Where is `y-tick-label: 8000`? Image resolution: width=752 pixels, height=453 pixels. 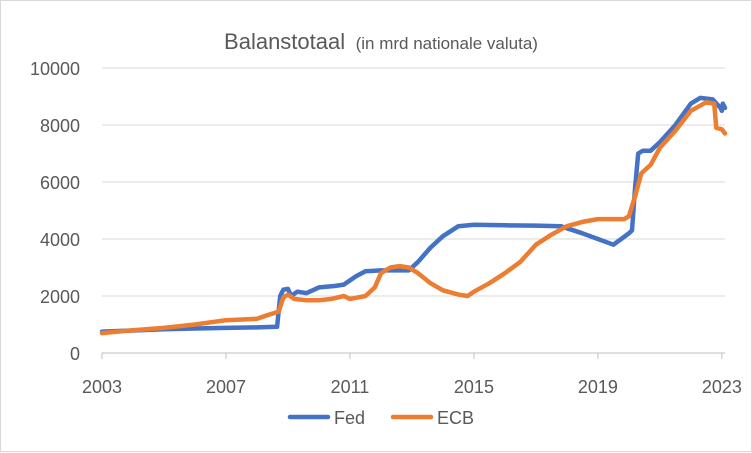 y-tick-label: 8000 is located at coordinates (60, 126).